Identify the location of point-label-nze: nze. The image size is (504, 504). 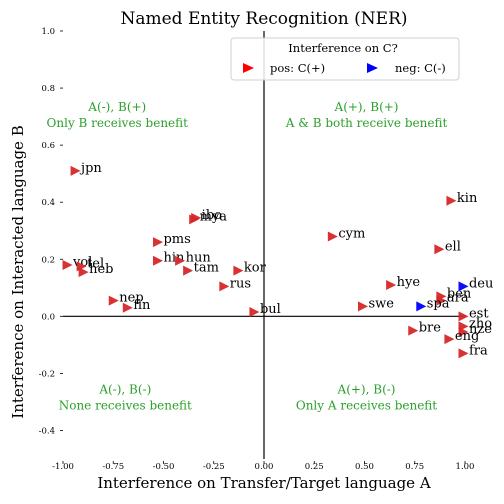
(480, 329).